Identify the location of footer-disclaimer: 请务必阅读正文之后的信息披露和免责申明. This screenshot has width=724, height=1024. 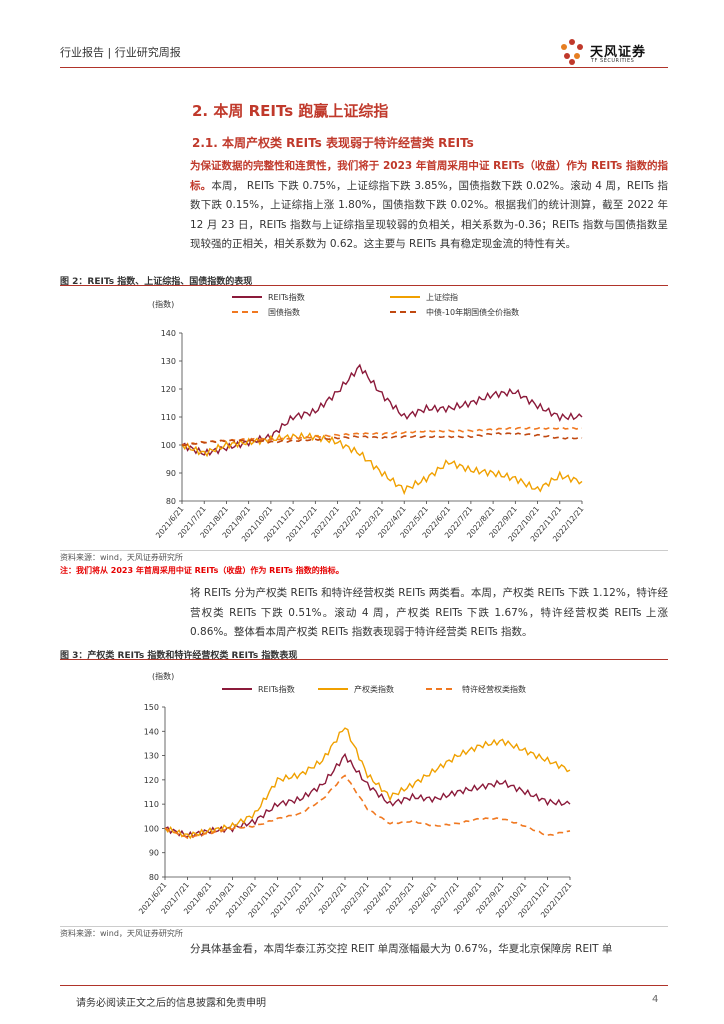
(171, 1003).